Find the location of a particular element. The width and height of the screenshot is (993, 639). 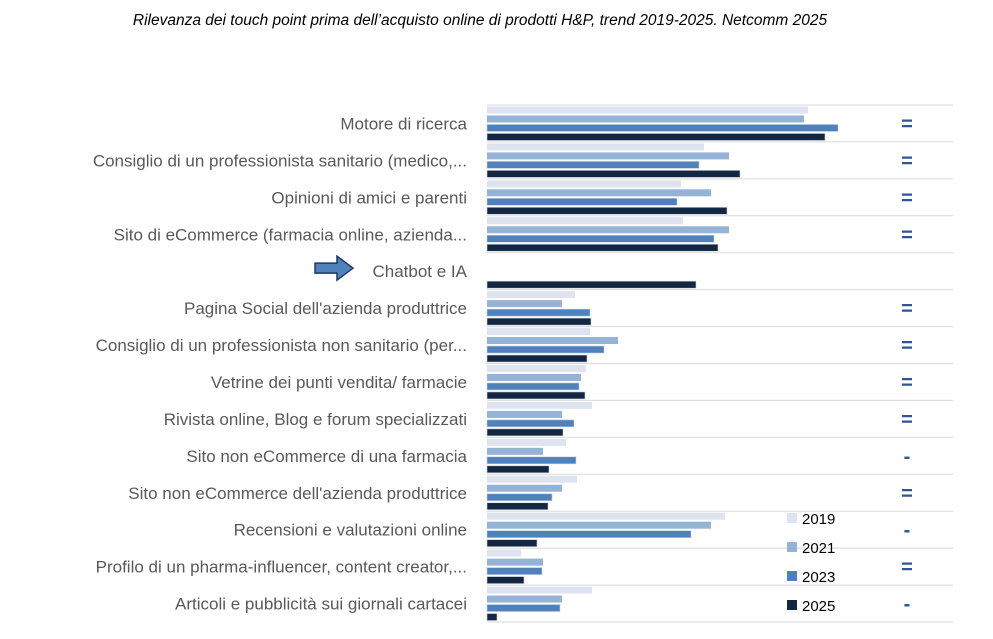

category-label: Motore di ricerca is located at coordinates (403, 123).